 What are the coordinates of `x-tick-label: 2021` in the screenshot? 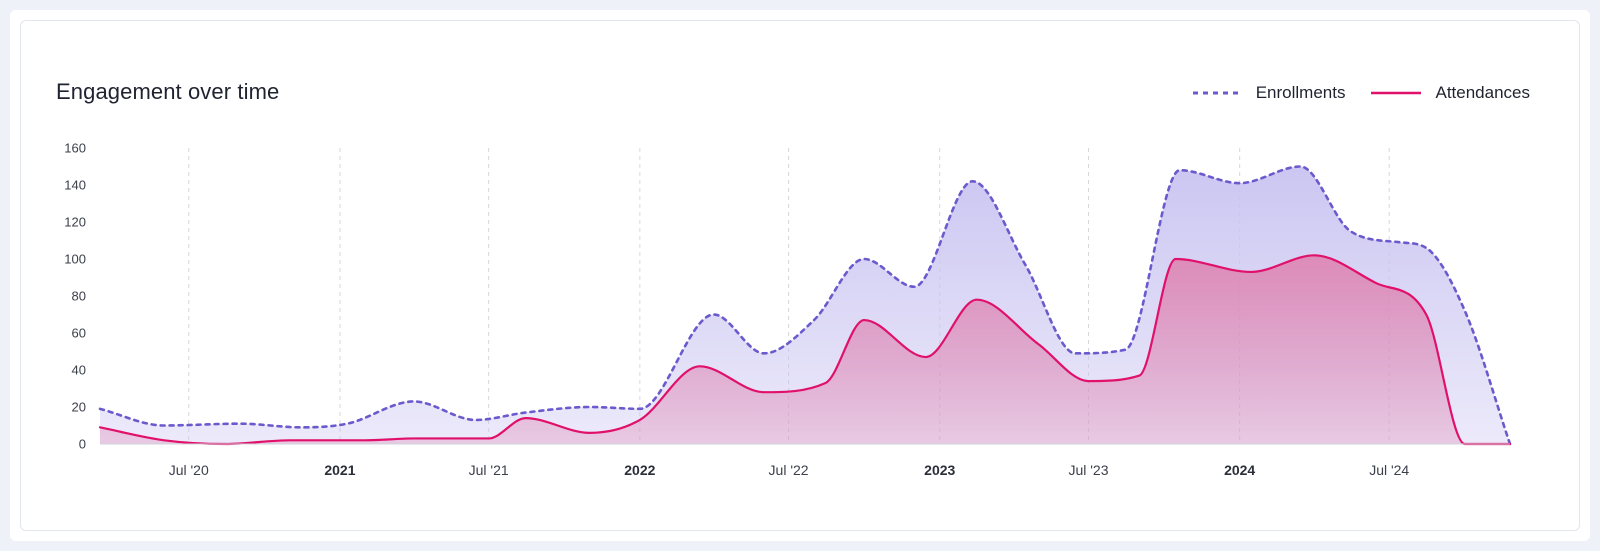 It's located at (339, 470).